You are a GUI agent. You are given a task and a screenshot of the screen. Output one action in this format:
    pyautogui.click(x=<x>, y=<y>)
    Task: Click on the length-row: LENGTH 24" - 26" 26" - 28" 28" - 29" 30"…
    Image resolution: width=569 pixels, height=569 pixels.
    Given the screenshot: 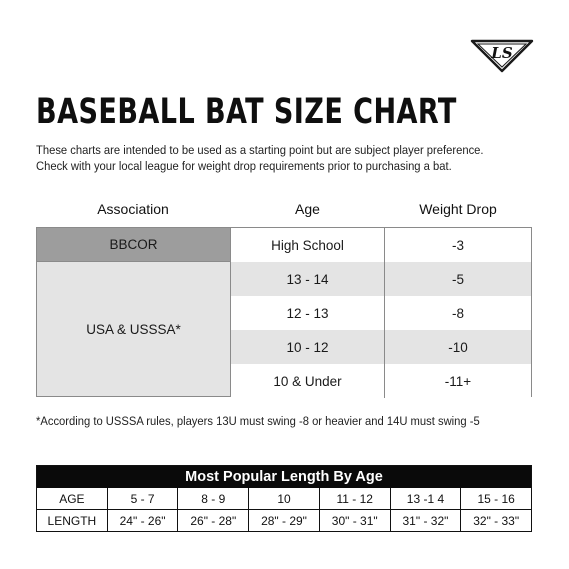 What is the action you would take?
    pyautogui.click(x=284, y=520)
    